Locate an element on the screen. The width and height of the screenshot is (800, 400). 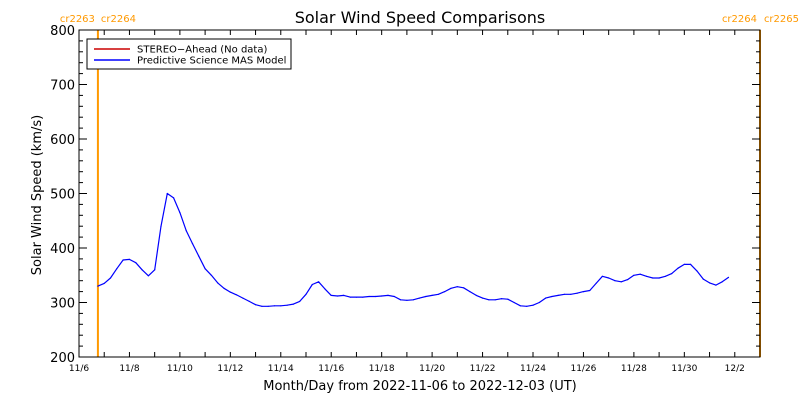
carrington-label-left: cr2263 is located at coordinates (77, 19).